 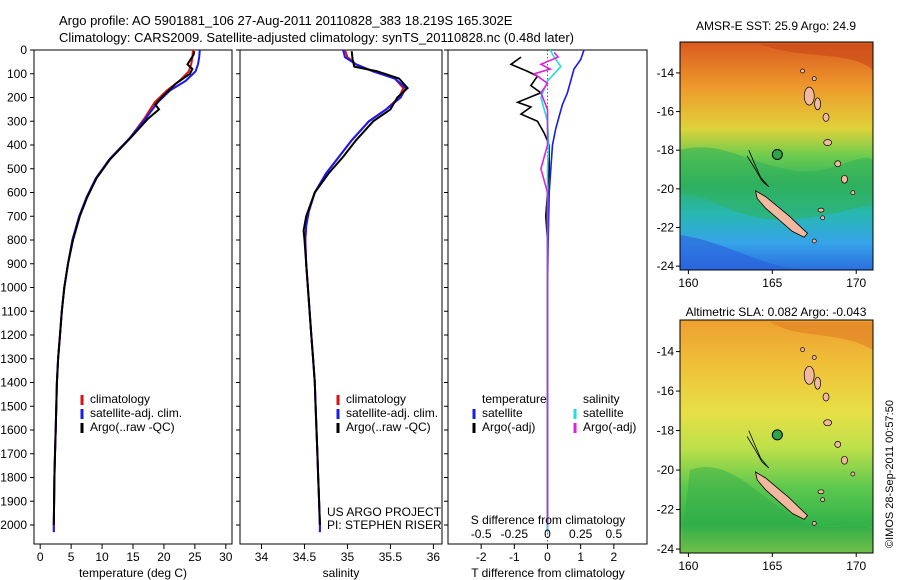 What do you see at coordinates (14, 311) in the screenshot?
I see `depth-tick-label-11: 1100` at bounding box center [14, 311].